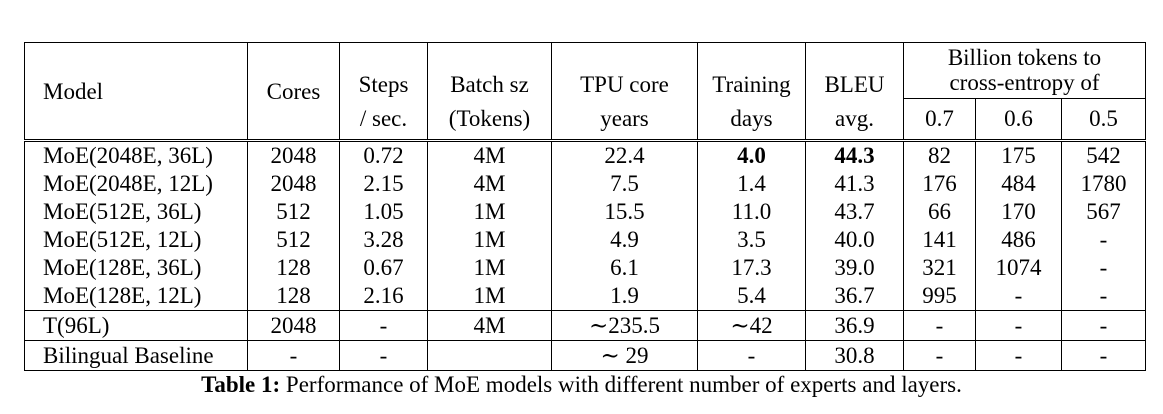  Describe the element at coordinates (624, 155) in the screenshot. I see `cell-tpu: 22.4` at that location.